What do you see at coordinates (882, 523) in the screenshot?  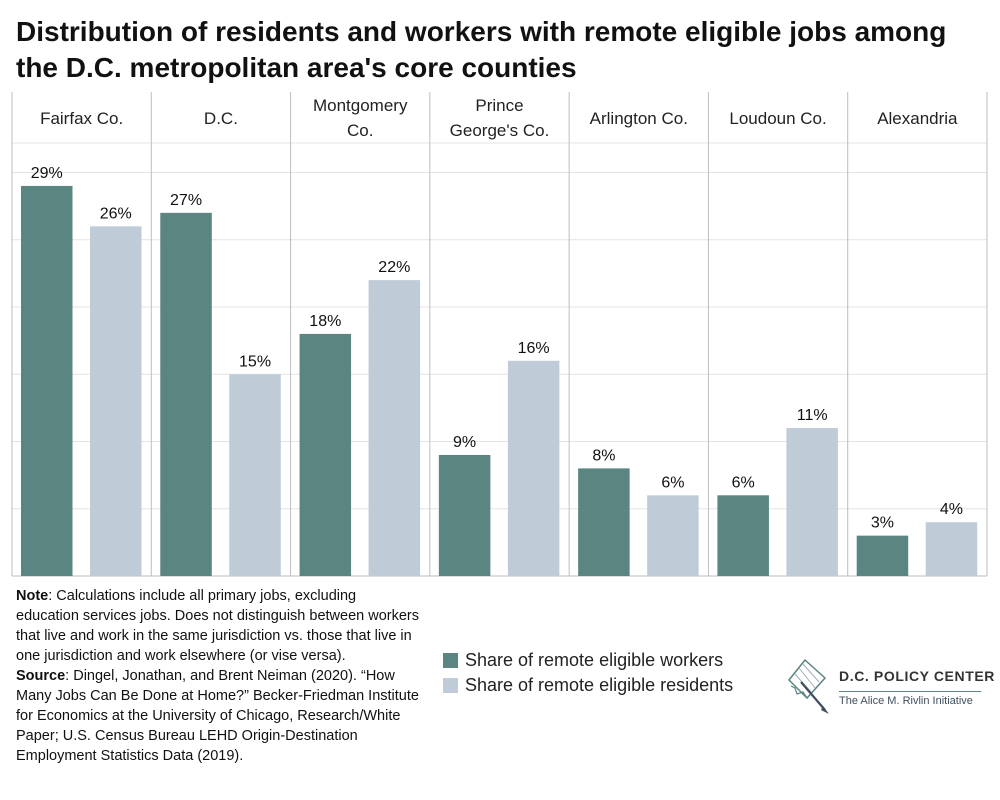 I see `data-label: 3%` at bounding box center [882, 523].